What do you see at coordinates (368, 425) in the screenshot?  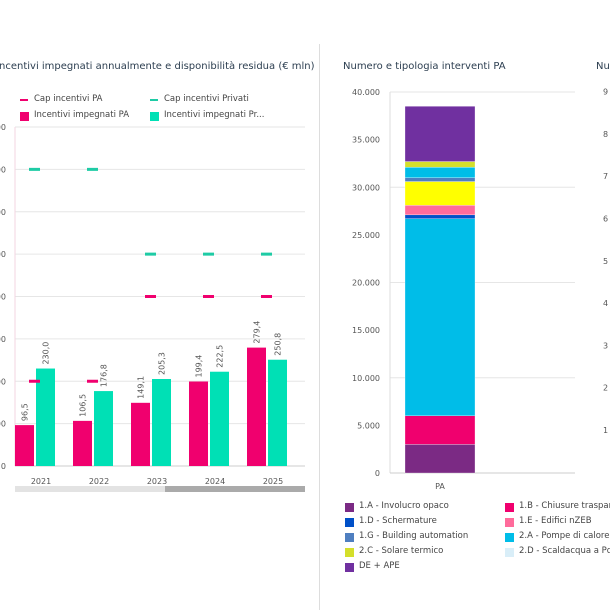 I see `y-tick-label: 5.000` at bounding box center [368, 425].